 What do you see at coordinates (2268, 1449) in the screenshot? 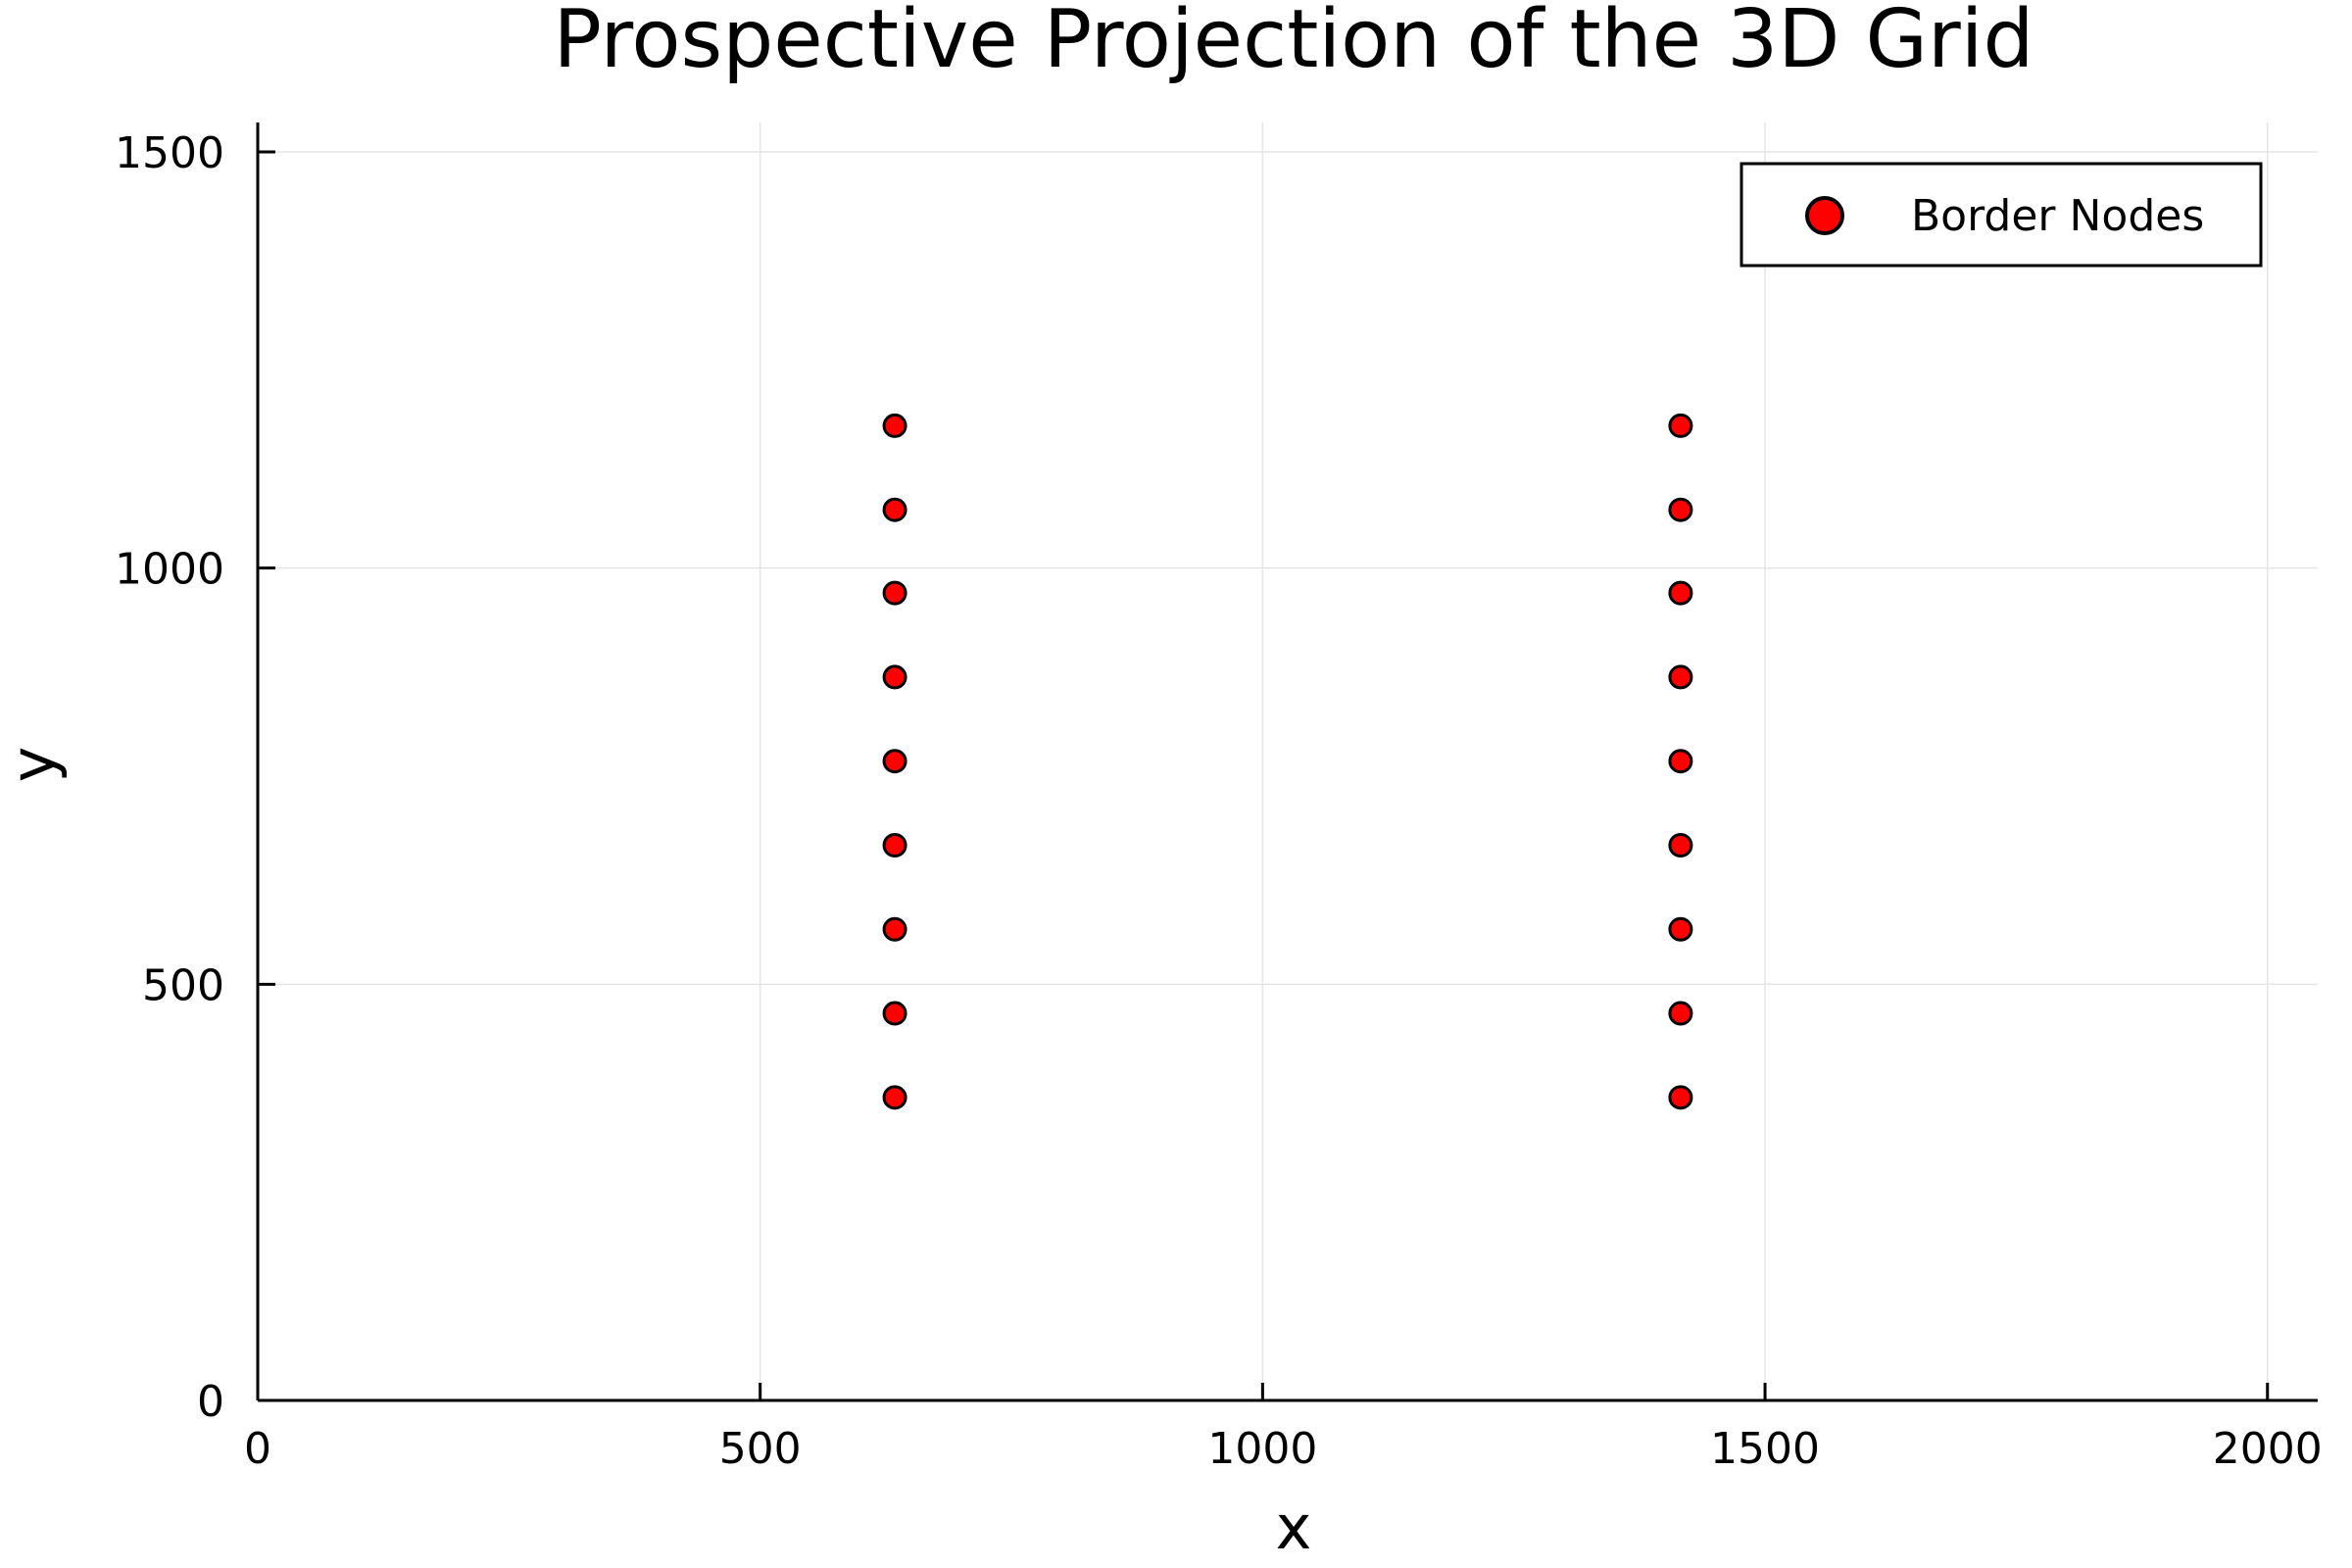
I see `x-tick-label-4: 2000` at bounding box center [2268, 1449].